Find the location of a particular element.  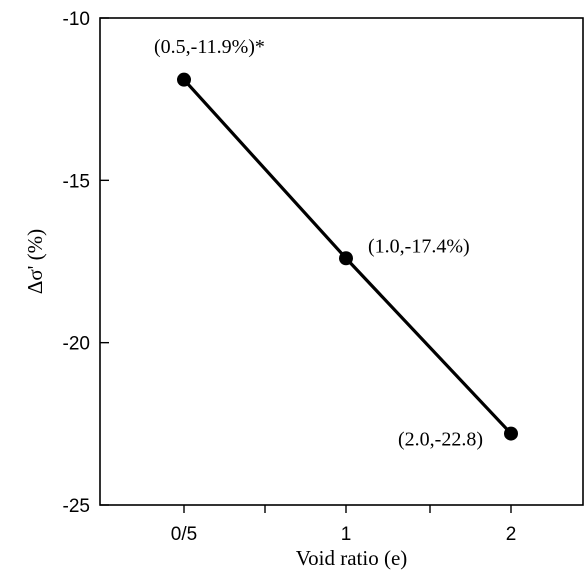

x-axis: 0/5 1 2 is located at coordinates (344, 525).